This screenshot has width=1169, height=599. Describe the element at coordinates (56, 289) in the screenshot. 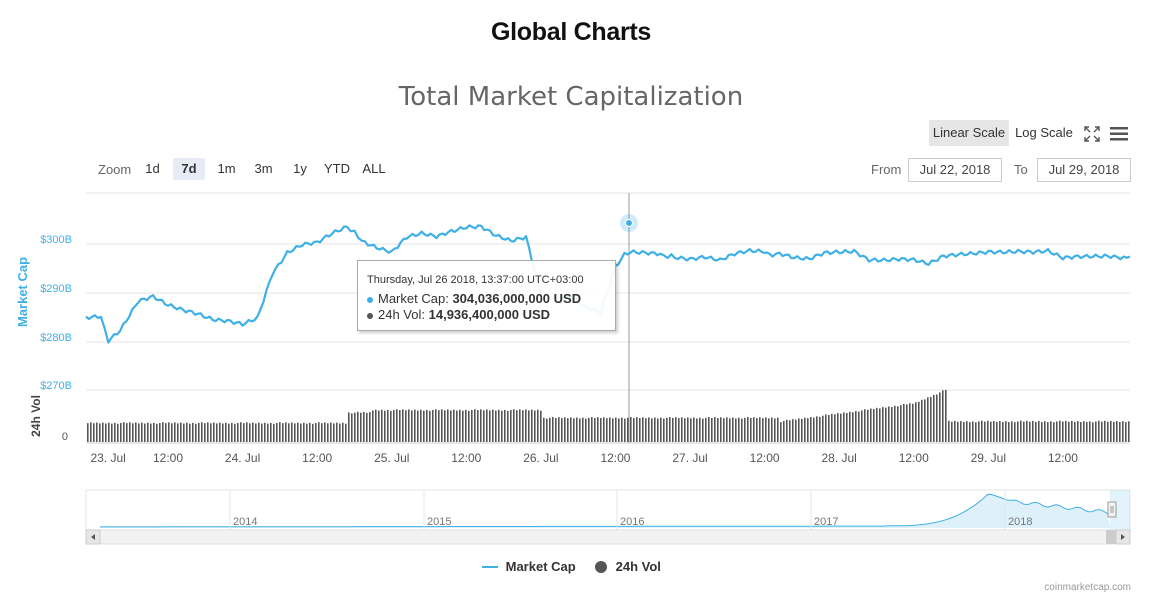

I see `y-tick-label: $290B` at that location.